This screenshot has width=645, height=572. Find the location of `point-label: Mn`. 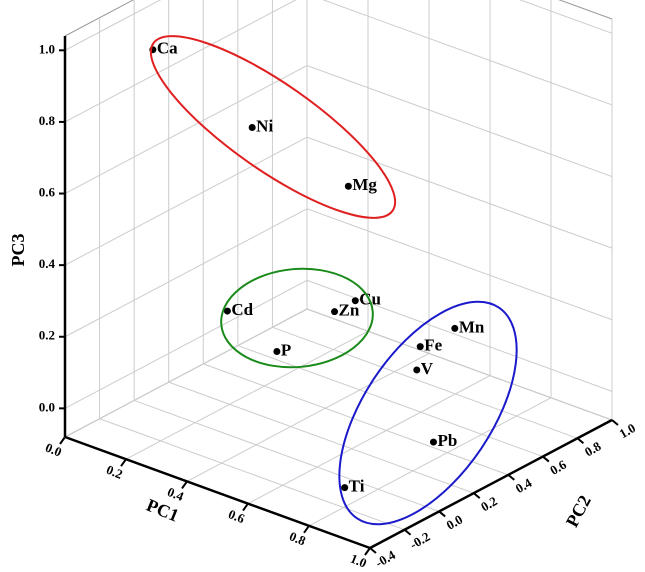

point-label: Mn is located at coordinates (472, 326).